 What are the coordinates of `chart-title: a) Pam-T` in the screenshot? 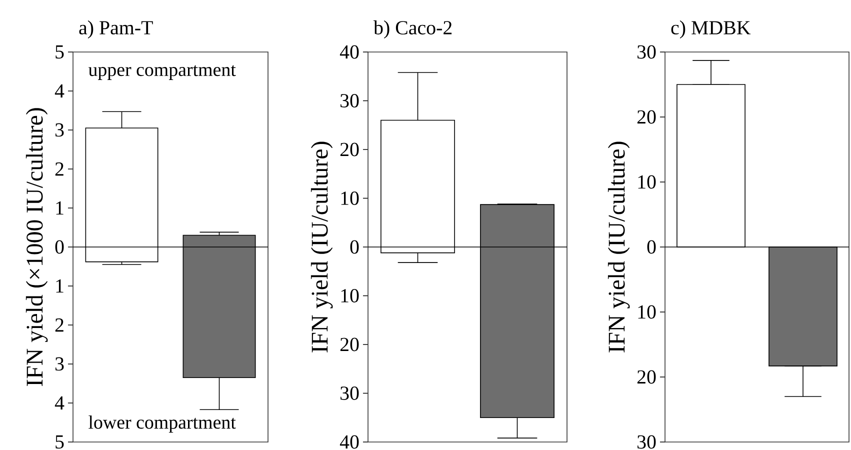 It's located at (116, 29).